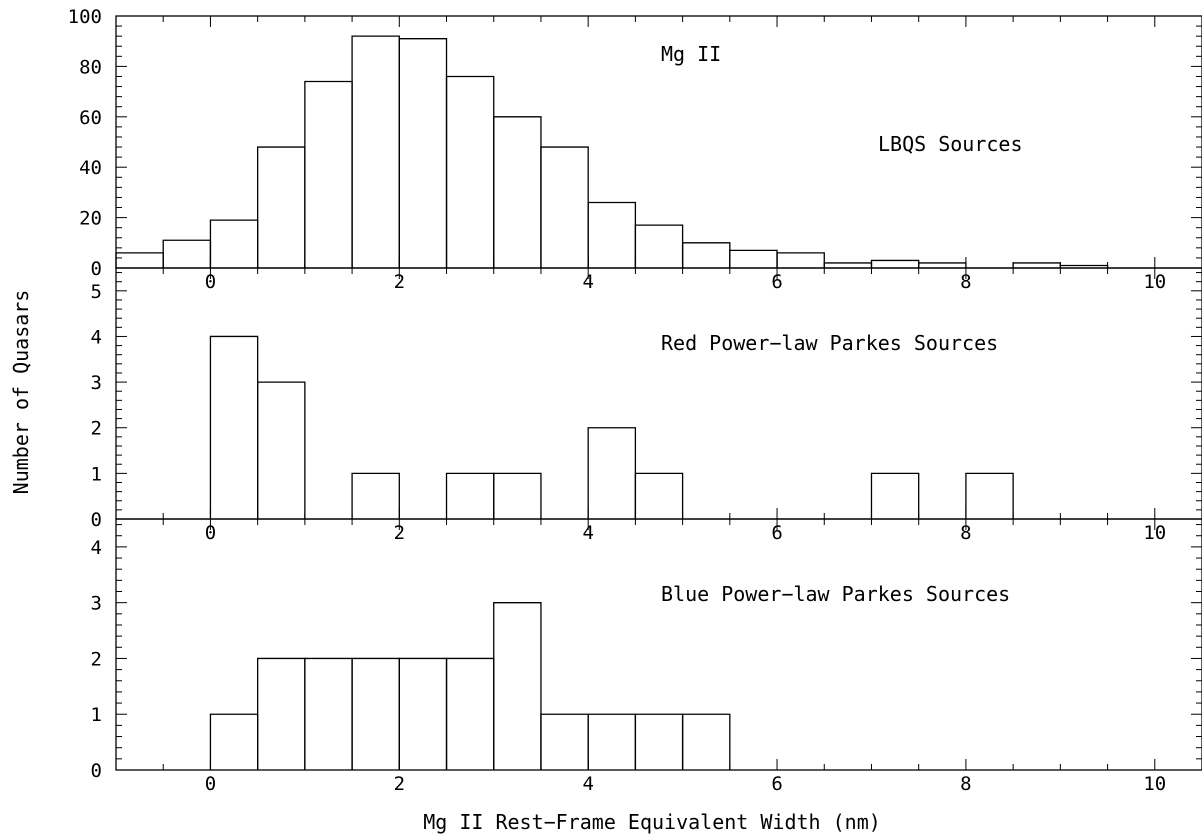 This screenshot has height=839, width=1202. I want to click on y-axis-title: Number of Quasars, so click(21, 392).